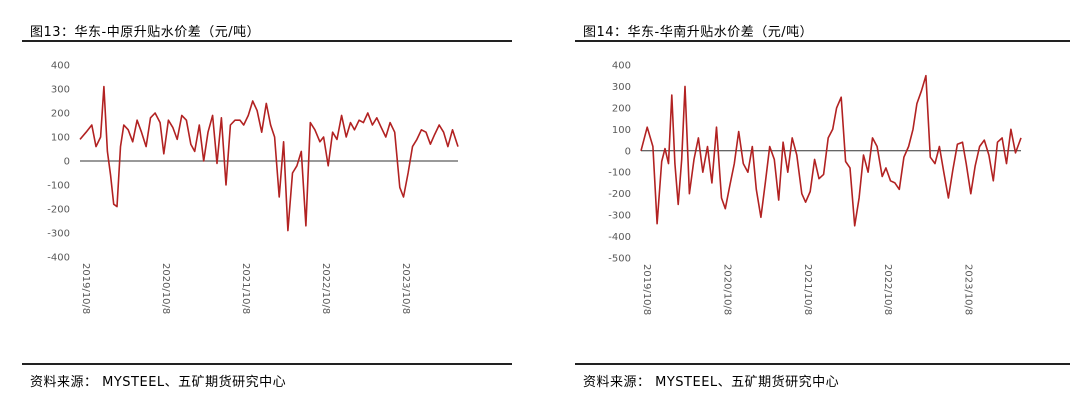  Describe the element at coordinates (619, 163) in the screenshot. I see `y-axis: 400 300 200 100 0 -100 -200 -300 -400 -500` at that location.